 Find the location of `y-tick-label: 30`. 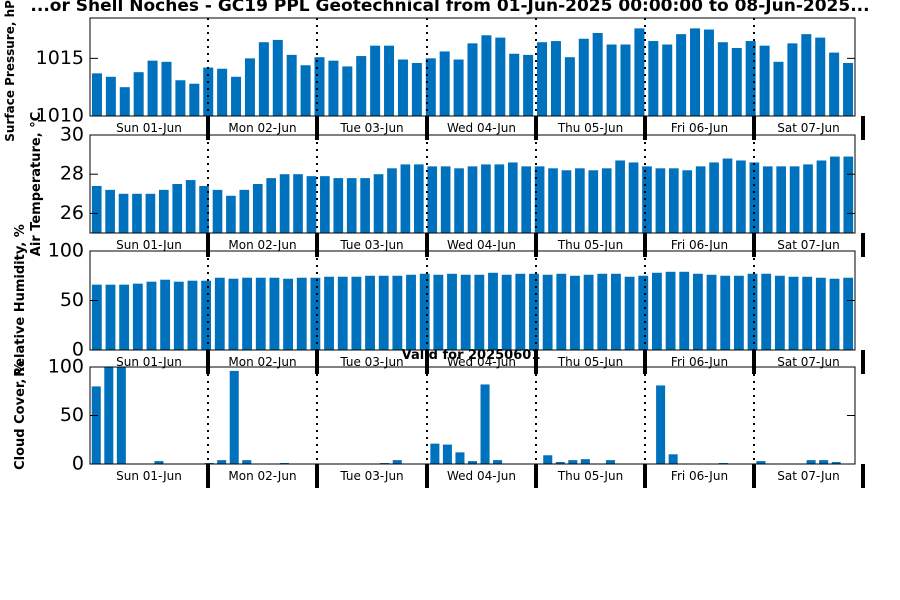

y-tick-label: 30 is located at coordinates (72, 135).